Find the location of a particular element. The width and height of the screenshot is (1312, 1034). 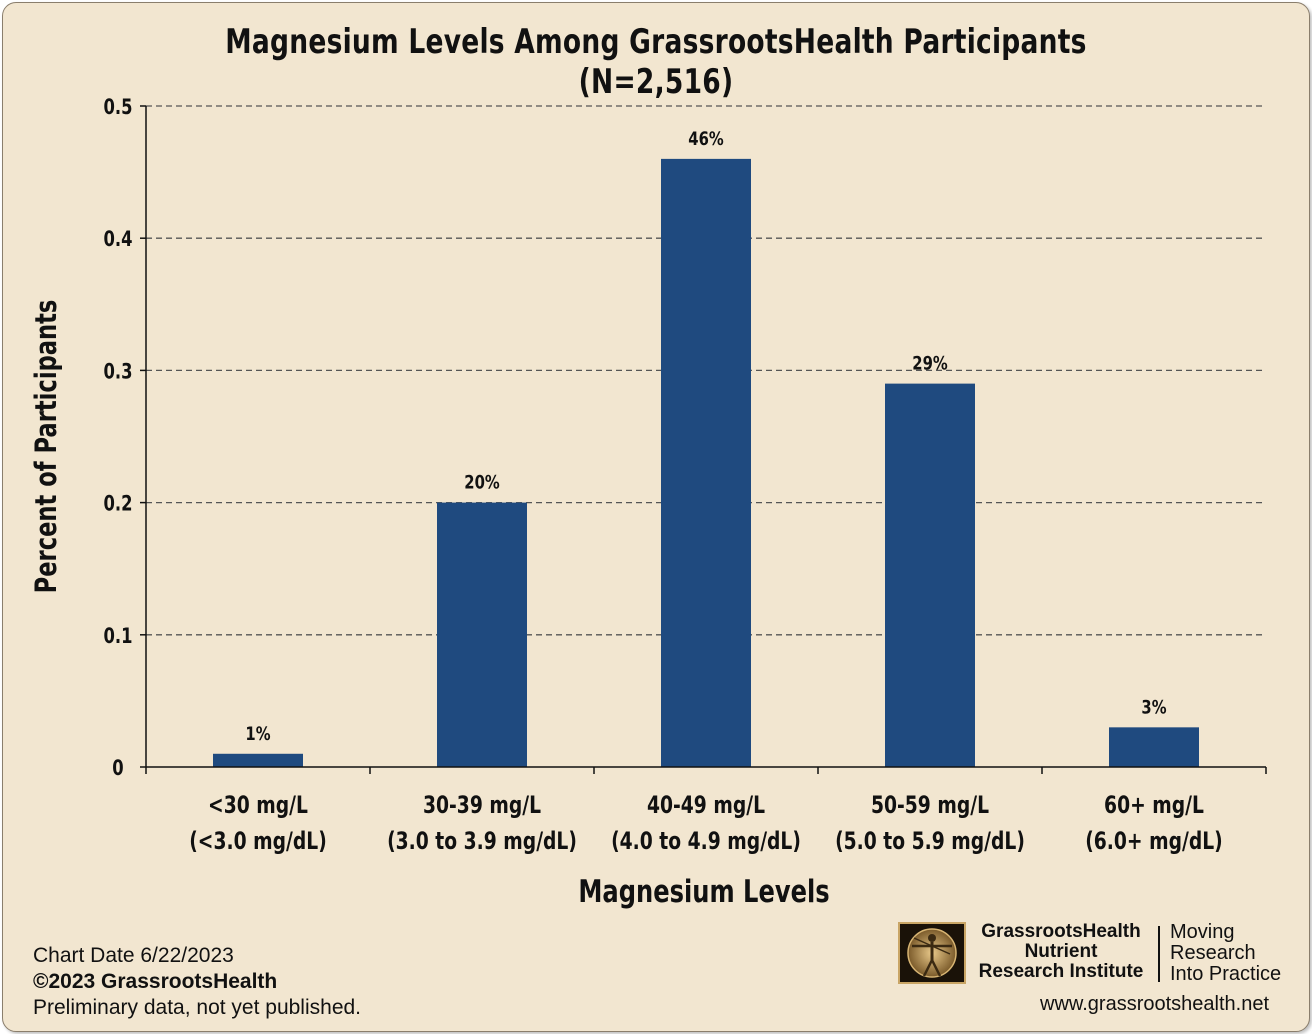

x-tick-label: (6.0+ mg/dL) is located at coordinates (1154, 842).